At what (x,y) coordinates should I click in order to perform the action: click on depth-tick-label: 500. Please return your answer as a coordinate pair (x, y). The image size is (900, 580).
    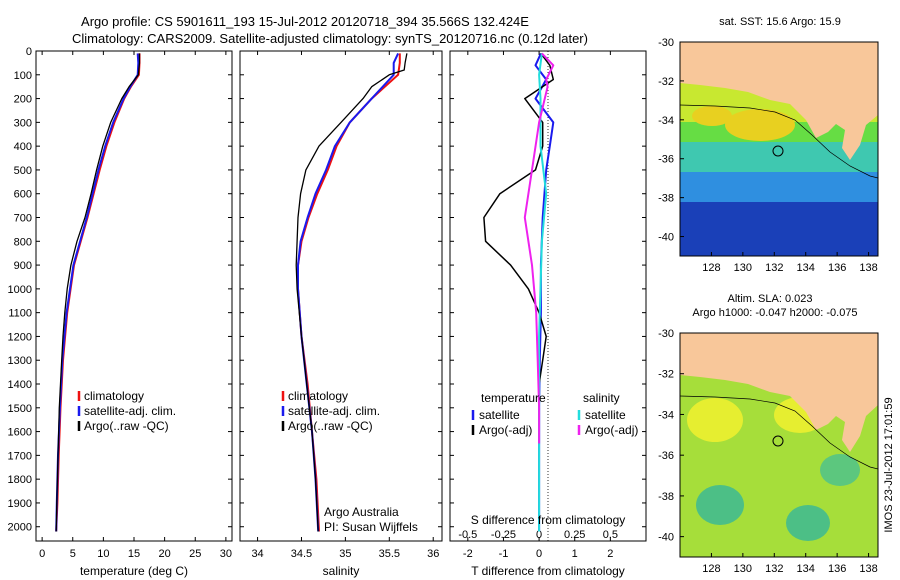
    Looking at the image, I should click on (23, 171).